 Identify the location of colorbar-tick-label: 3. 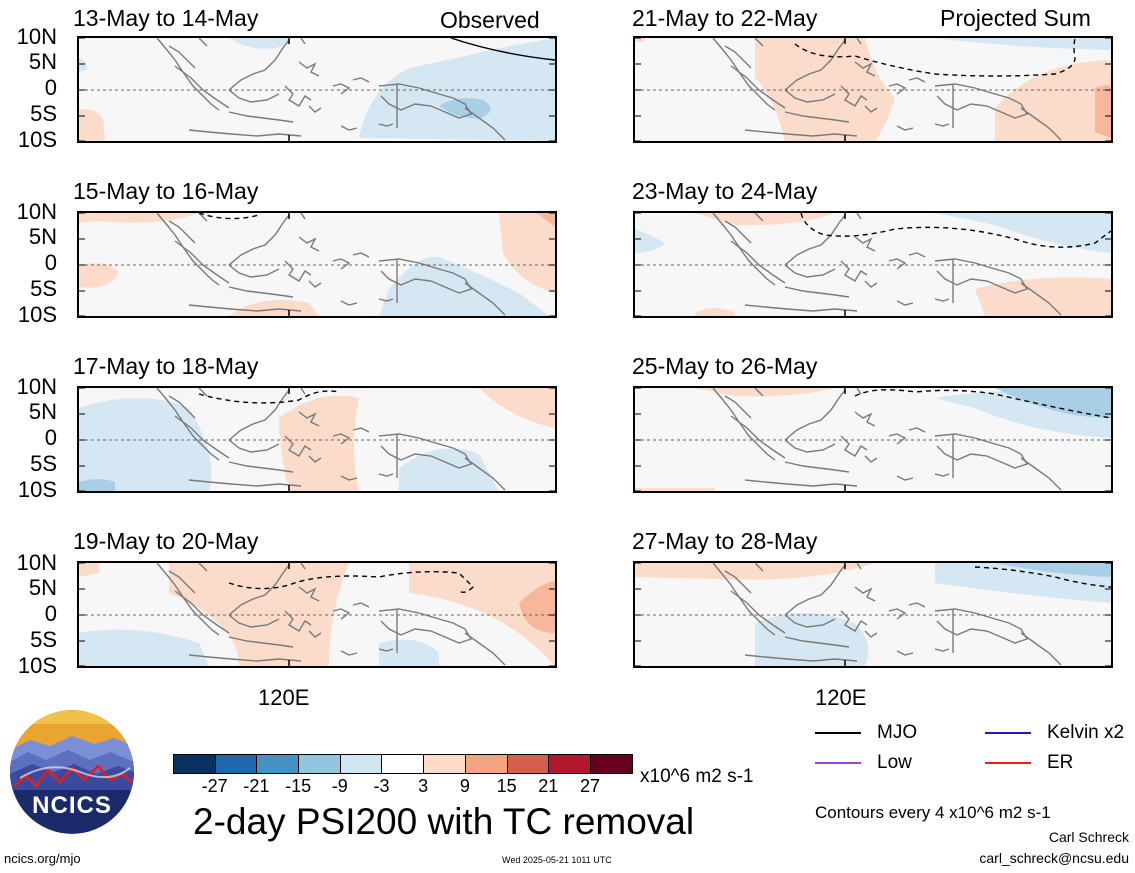
(423, 786).